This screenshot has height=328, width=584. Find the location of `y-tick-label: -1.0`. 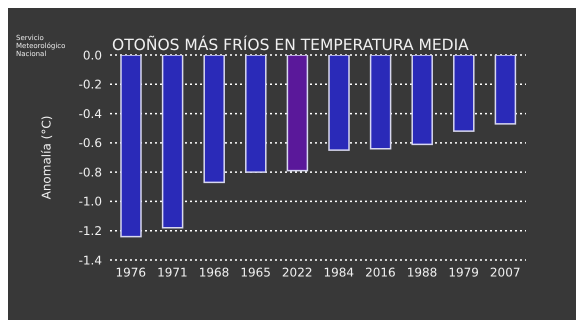

y-tick-label: -1.0 is located at coordinates (90, 201).